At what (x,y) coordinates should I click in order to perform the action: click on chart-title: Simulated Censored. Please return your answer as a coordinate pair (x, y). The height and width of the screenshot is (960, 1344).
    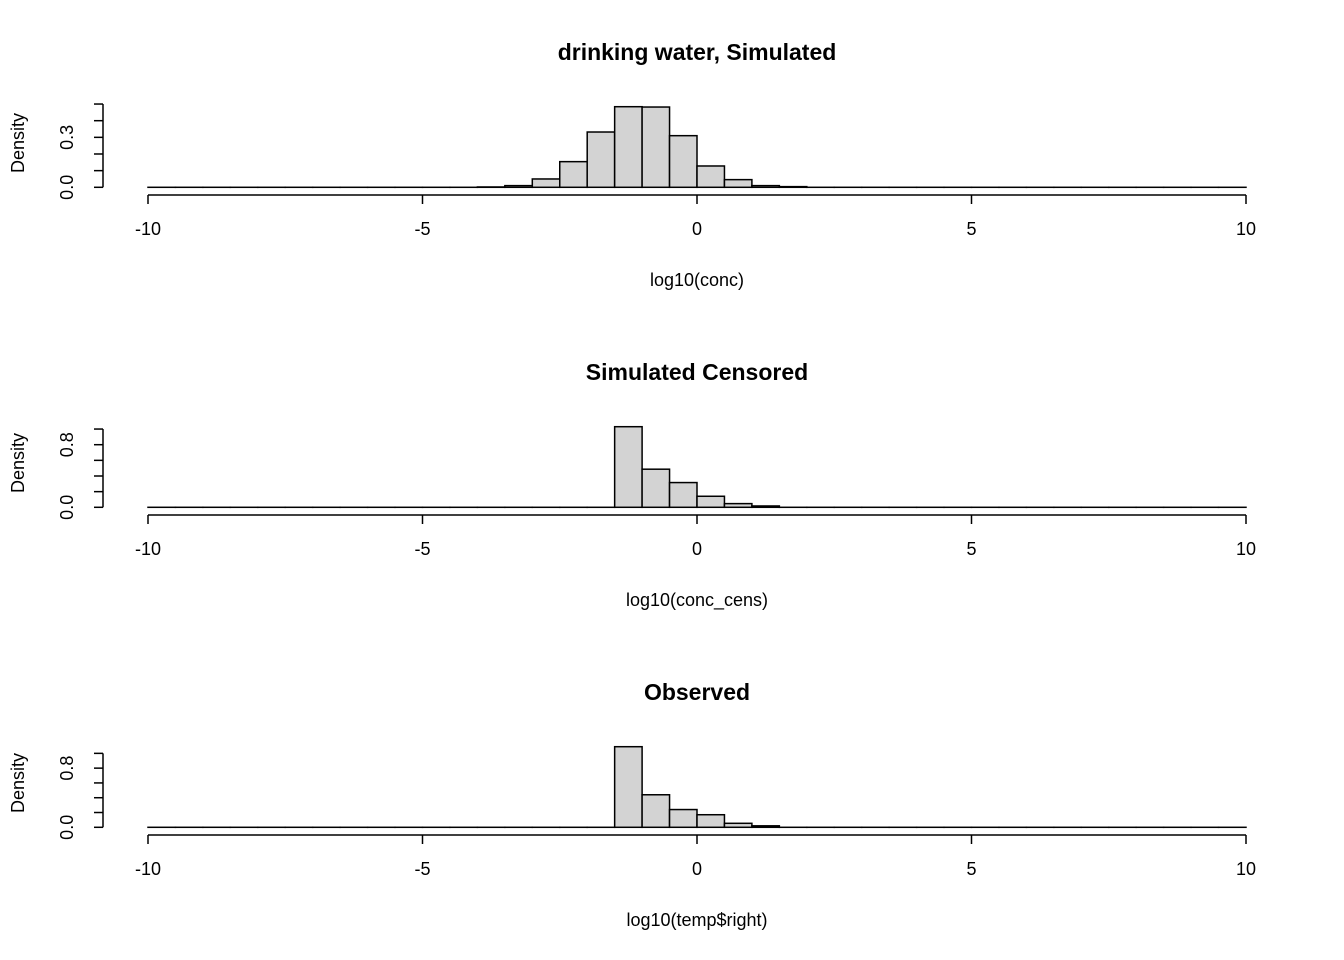
    Looking at the image, I should click on (697, 372).